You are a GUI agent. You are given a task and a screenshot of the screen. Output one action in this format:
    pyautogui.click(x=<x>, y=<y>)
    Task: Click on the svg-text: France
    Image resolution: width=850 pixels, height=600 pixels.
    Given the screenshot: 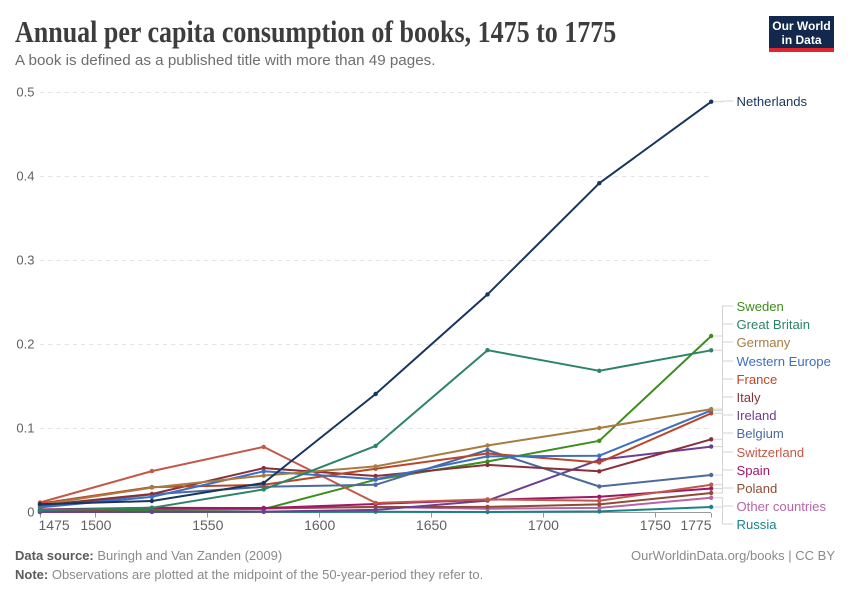 What is the action you would take?
    pyautogui.click(x=757, y=379)
    